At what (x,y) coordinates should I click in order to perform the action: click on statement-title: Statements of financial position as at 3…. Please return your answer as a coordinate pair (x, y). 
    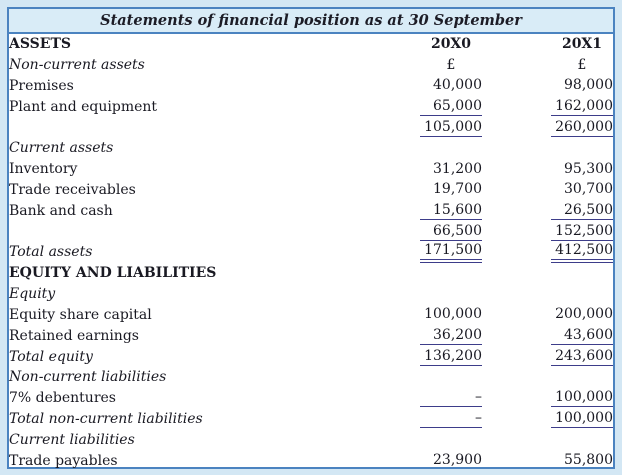
    Looking at the image, I should click on (311, 21).